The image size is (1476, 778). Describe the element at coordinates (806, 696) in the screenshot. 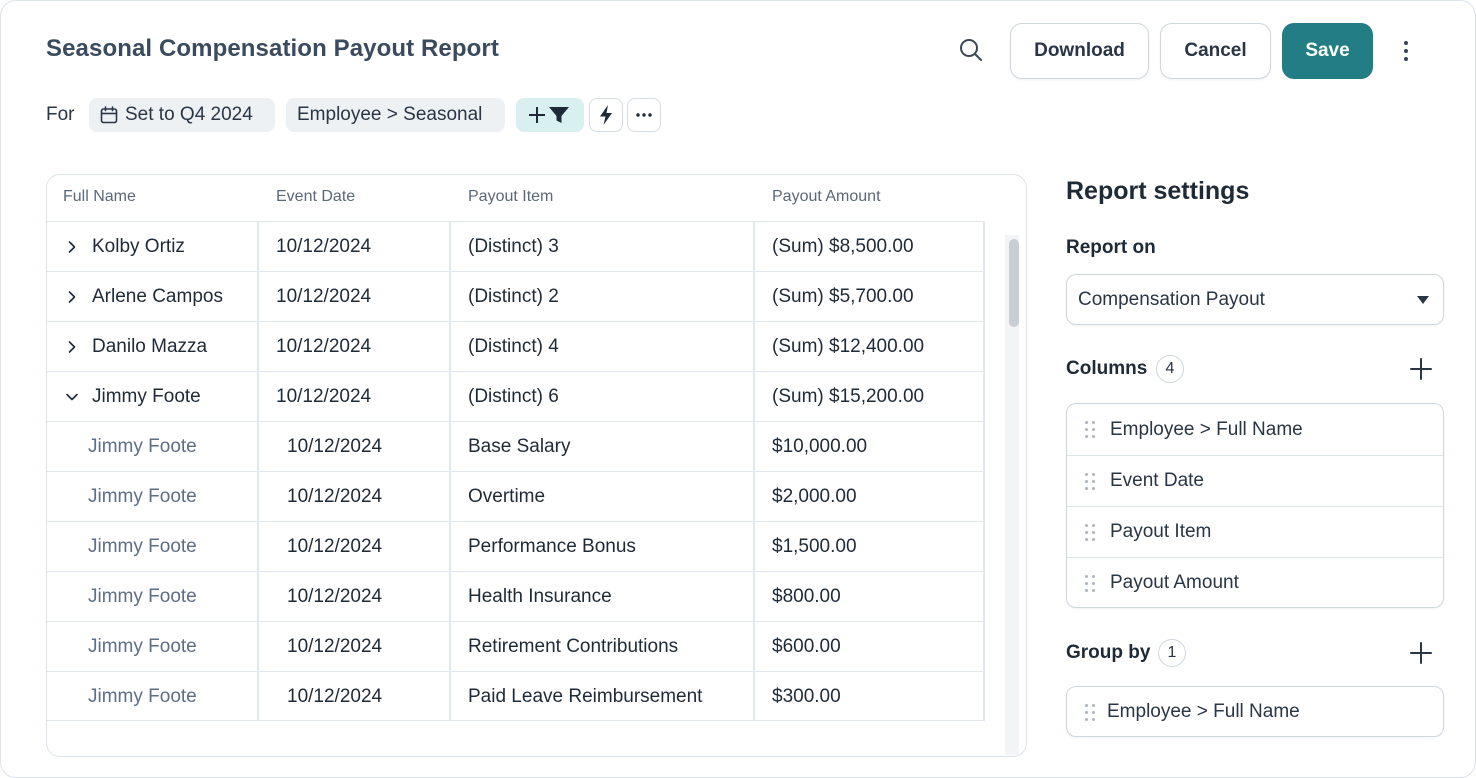

I see `payout-amount-cell: $300.00` at that location.